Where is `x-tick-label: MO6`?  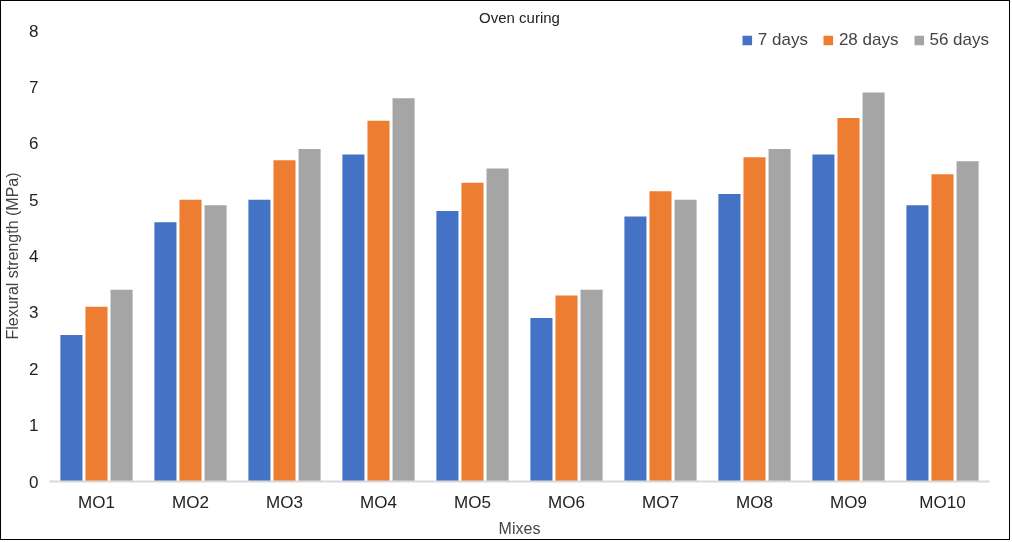
x-tick-label: MO6 is located at coordinates (566, 502).